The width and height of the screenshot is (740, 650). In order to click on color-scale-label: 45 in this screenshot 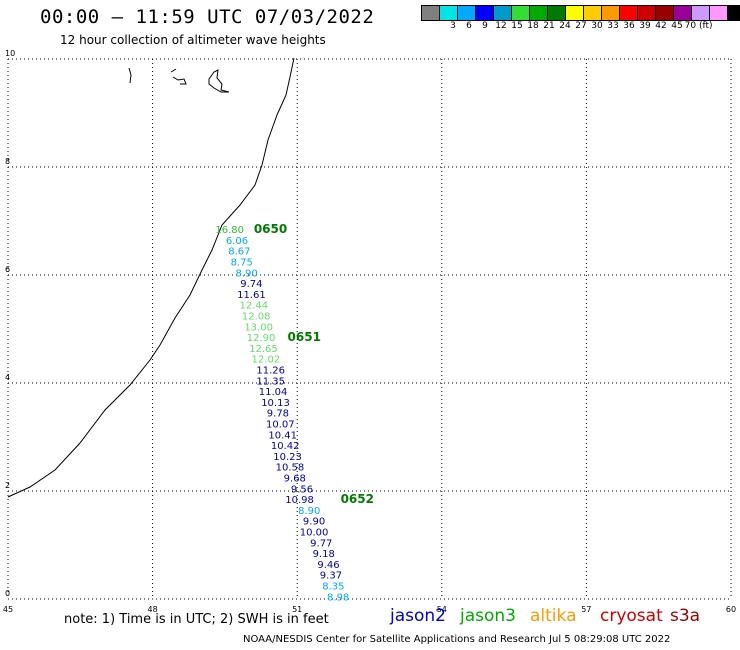, I will do `click(677, 26)`.